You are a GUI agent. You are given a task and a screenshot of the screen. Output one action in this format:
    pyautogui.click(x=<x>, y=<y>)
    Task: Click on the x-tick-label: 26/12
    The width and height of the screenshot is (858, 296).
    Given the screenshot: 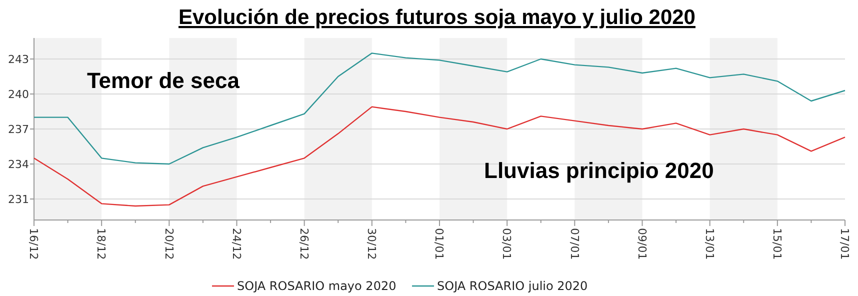 What is the action you would take?
    pyautogui.click(x=303, y=244)
    